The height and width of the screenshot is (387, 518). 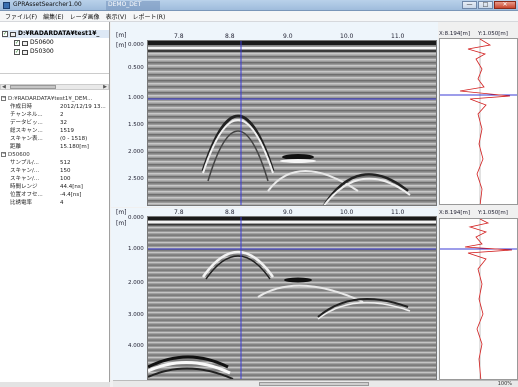 What do you see at coordinates (6, 5) in the screenshot?
I see `app-icon` at bounding box center [6, 5].